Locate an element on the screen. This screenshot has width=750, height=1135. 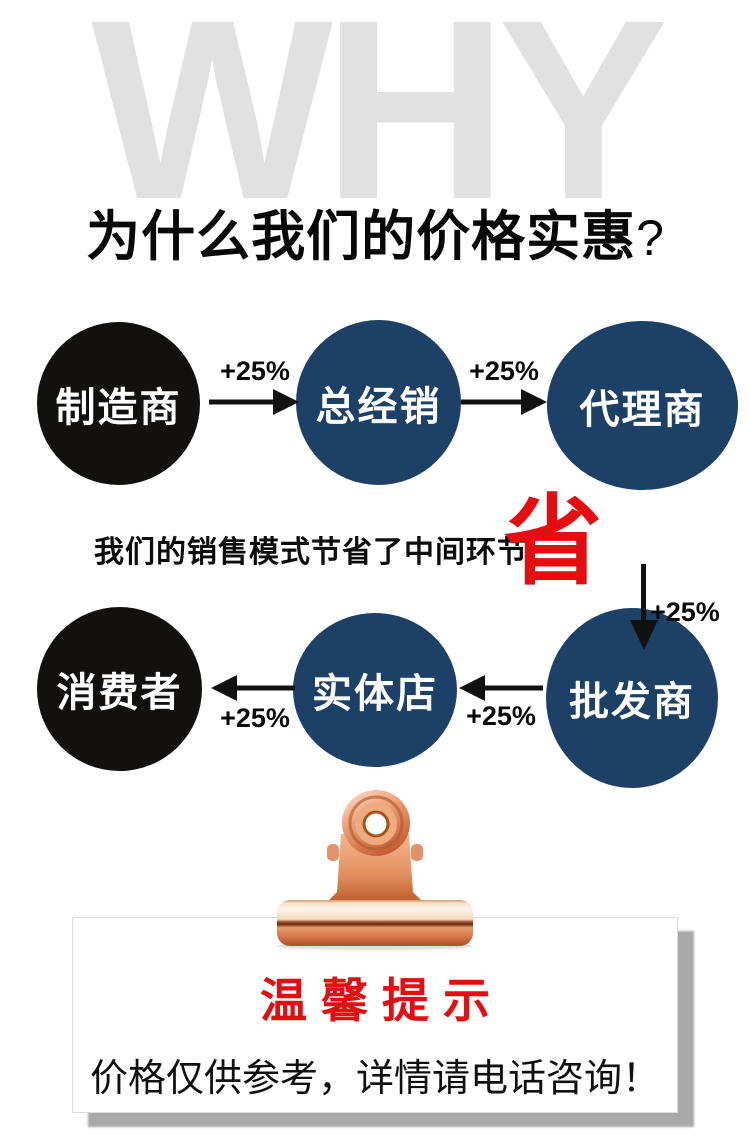
notice-body: 价格仅供参考，详情请电话咨询！ is located at coordinates (374, 1079).